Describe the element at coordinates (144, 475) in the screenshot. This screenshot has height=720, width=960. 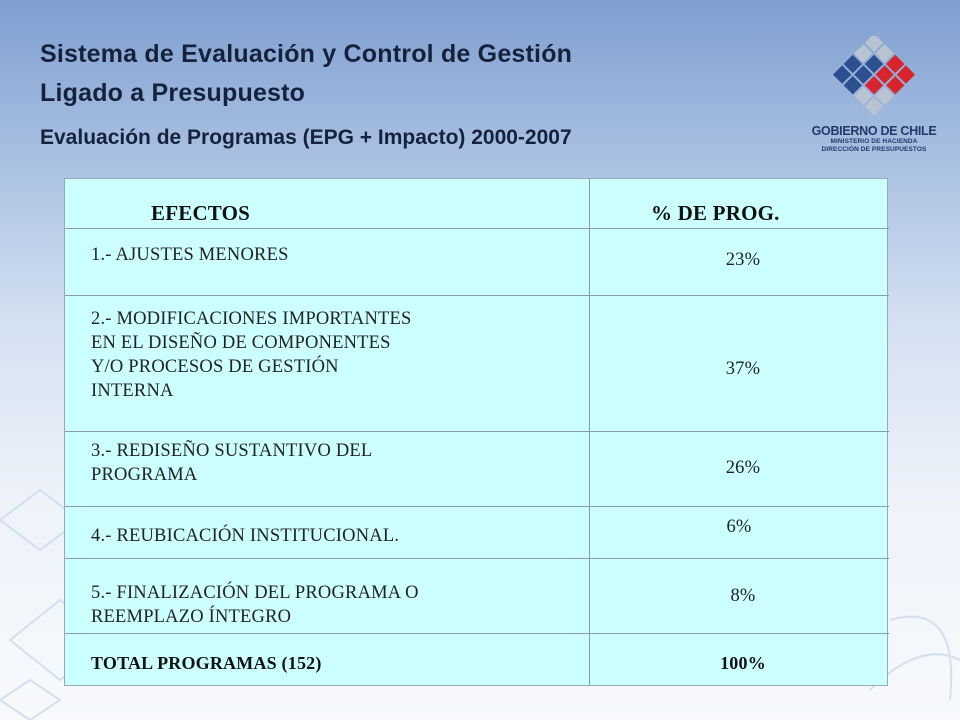
I see `table-row-3-line-2: PROGRAMA` at that location.